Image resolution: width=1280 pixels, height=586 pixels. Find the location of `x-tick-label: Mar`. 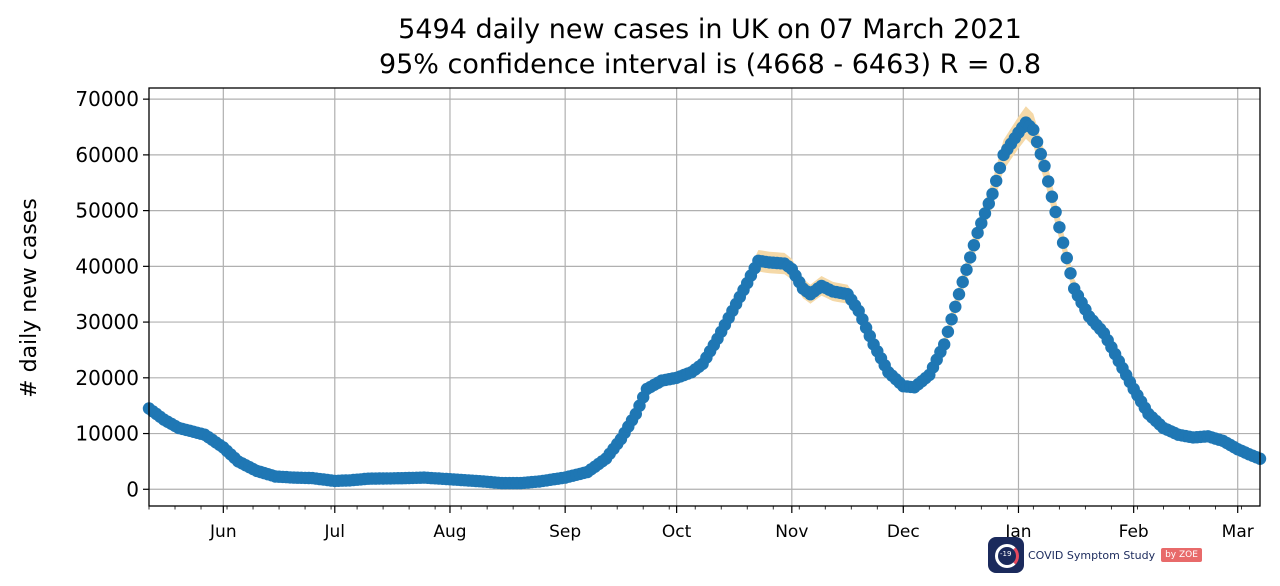

x-tick-label: Mar is located at coordinates (1238, 532).